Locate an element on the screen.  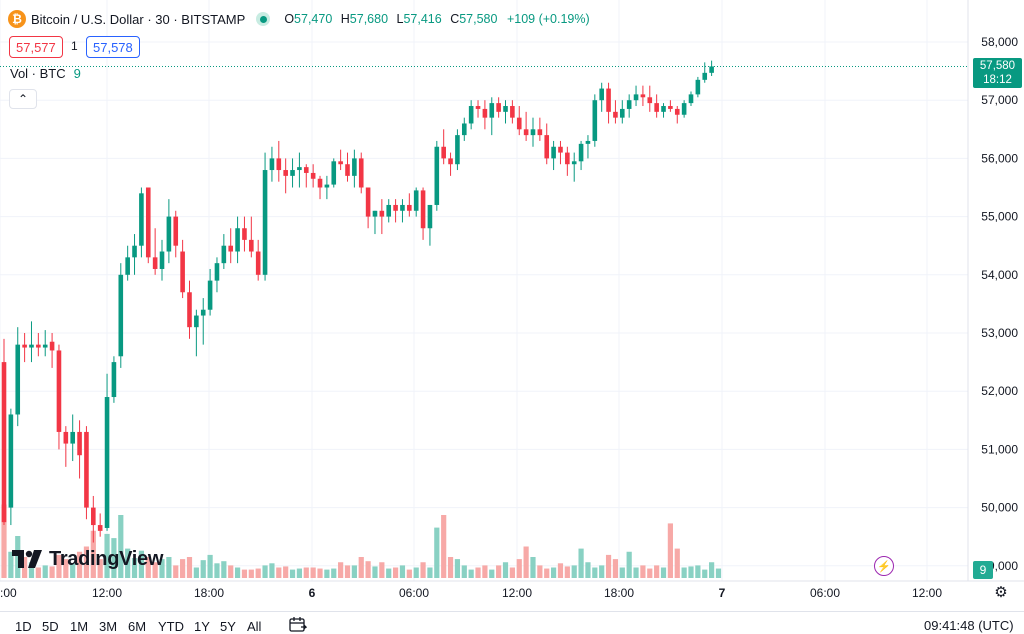
range-5d-button: 5D is located at coordinates (50, 626).